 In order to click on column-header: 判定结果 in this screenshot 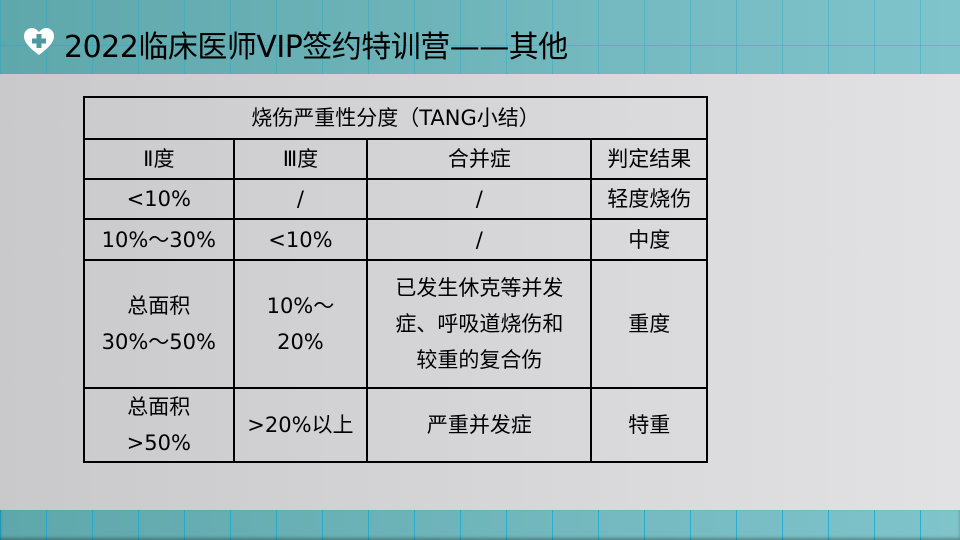, I will do `click(649, 159)`.